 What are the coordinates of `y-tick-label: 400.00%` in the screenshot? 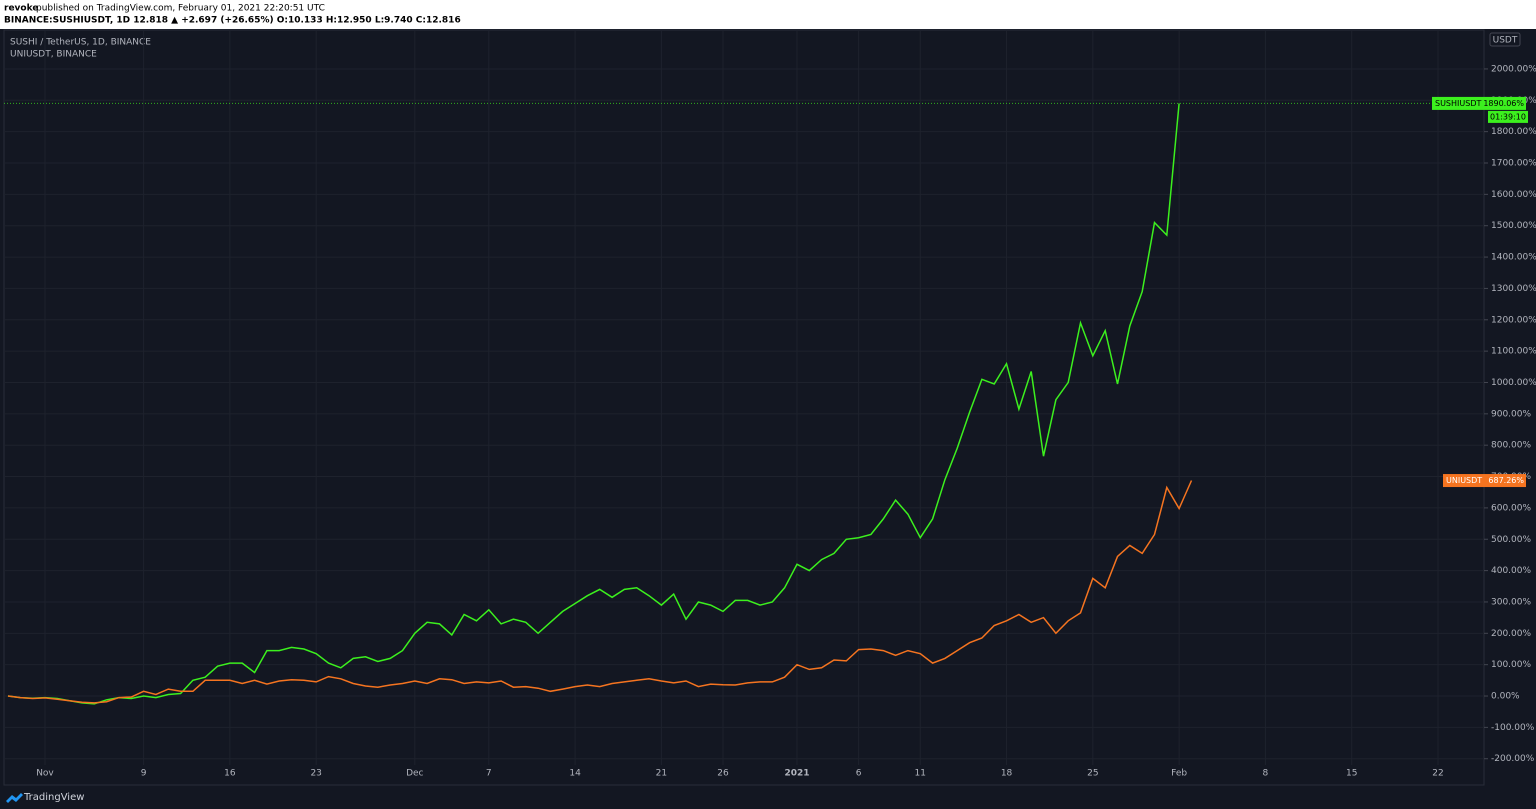 It's located at (1511, 571).